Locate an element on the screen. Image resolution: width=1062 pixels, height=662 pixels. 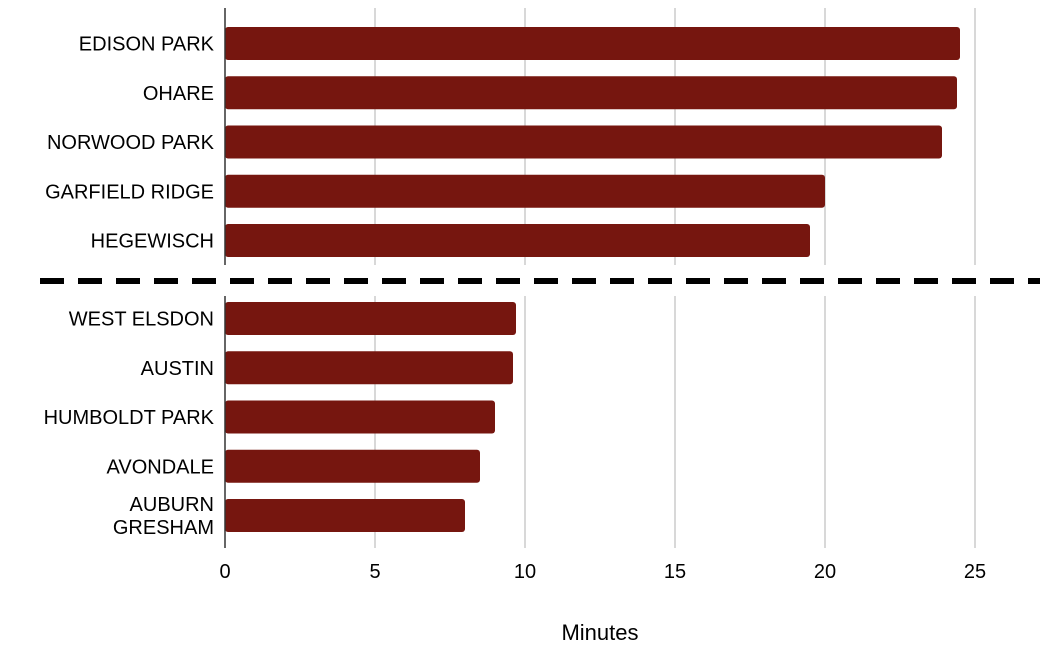
x-tick-label: 0 is located at coordinates (224, 572).